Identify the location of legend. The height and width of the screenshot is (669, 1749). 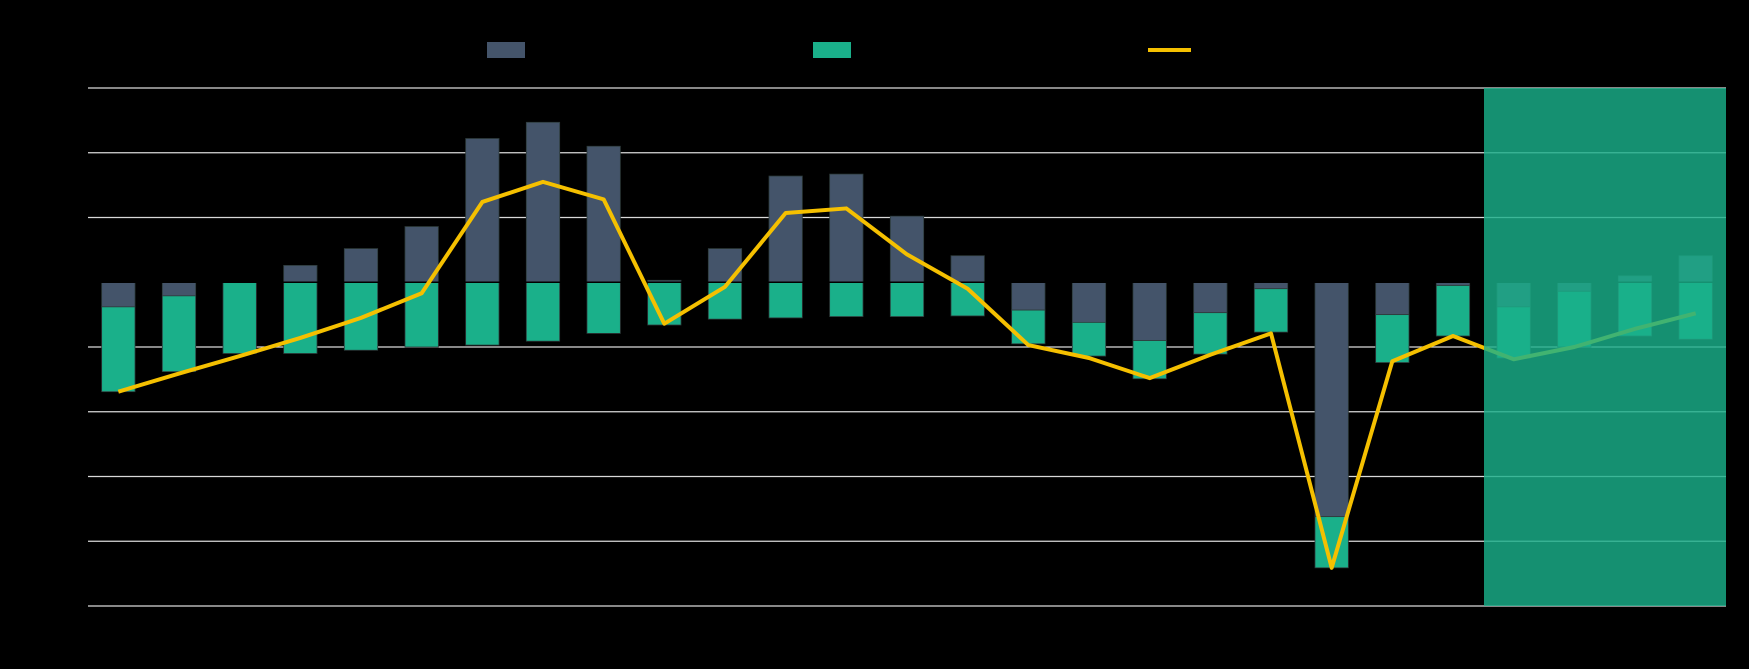
(839, 50).